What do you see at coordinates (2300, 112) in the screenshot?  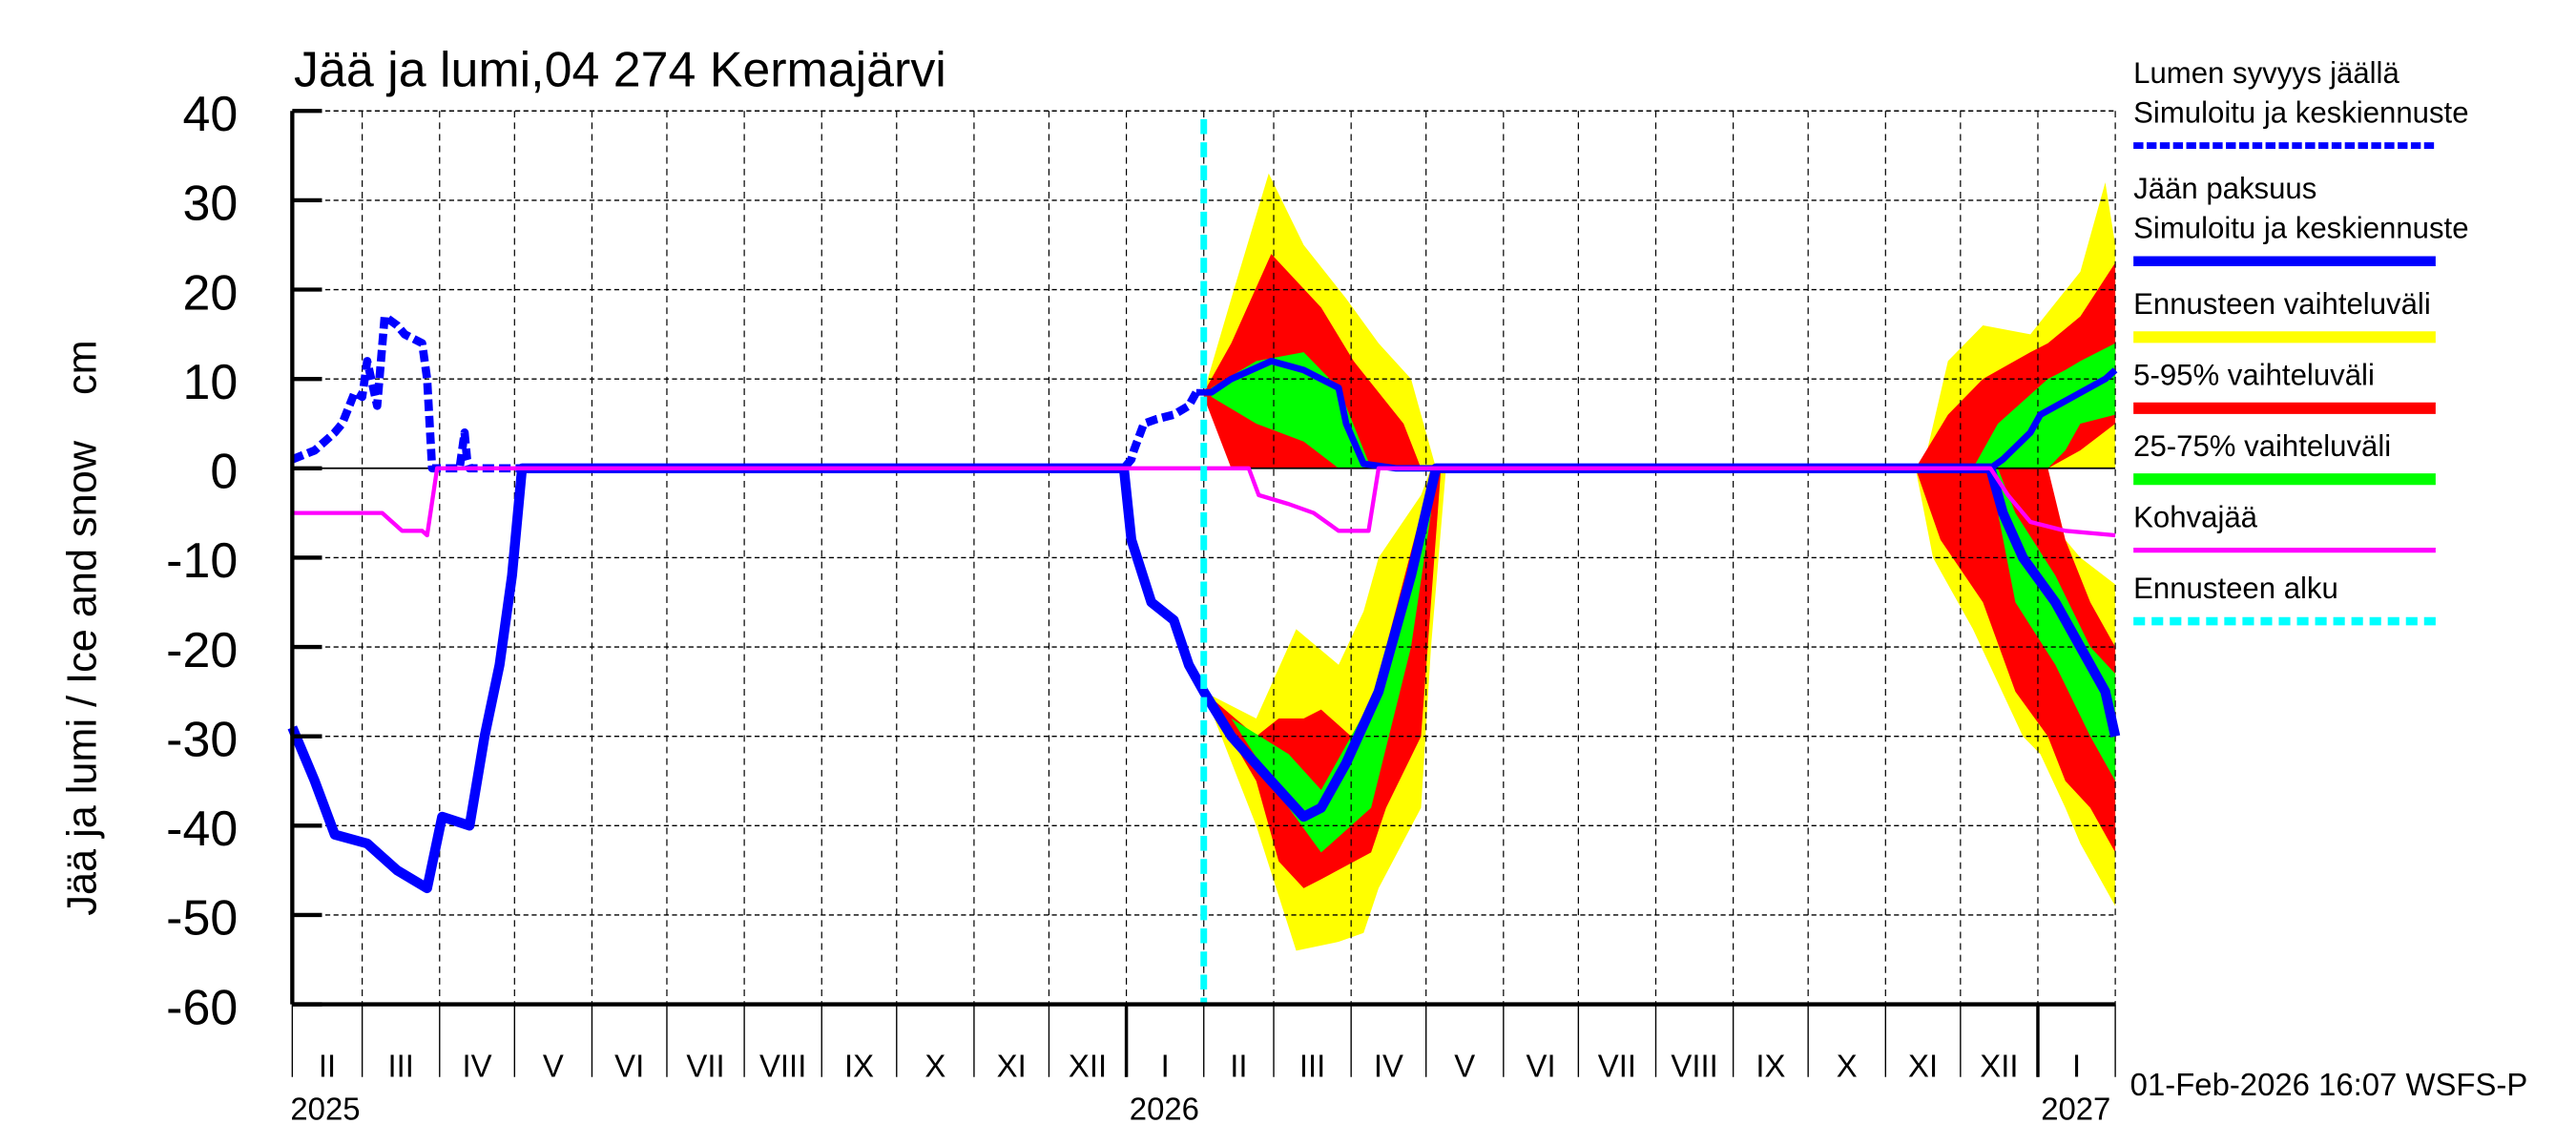 I see `legend-sublabel-0: Simuloitu ja keskiennuste` at bounding box center [2300, 112].